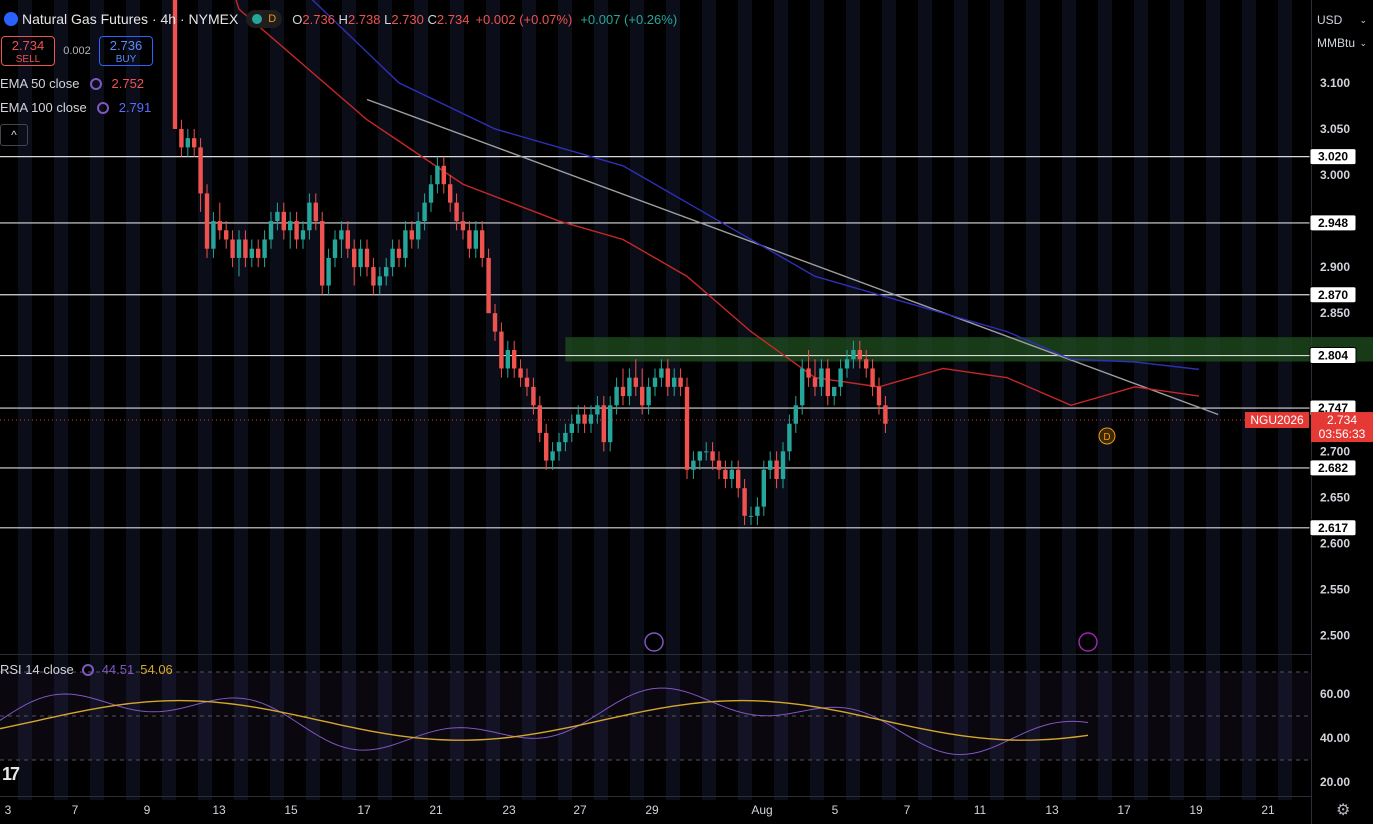 Image resolution: width=1373 pixels, height=824 pixels. What do you see at coordinates (835, 810) in the screenshot?
I see `time-axis-tick: 5` at bounding box center [835, 810].